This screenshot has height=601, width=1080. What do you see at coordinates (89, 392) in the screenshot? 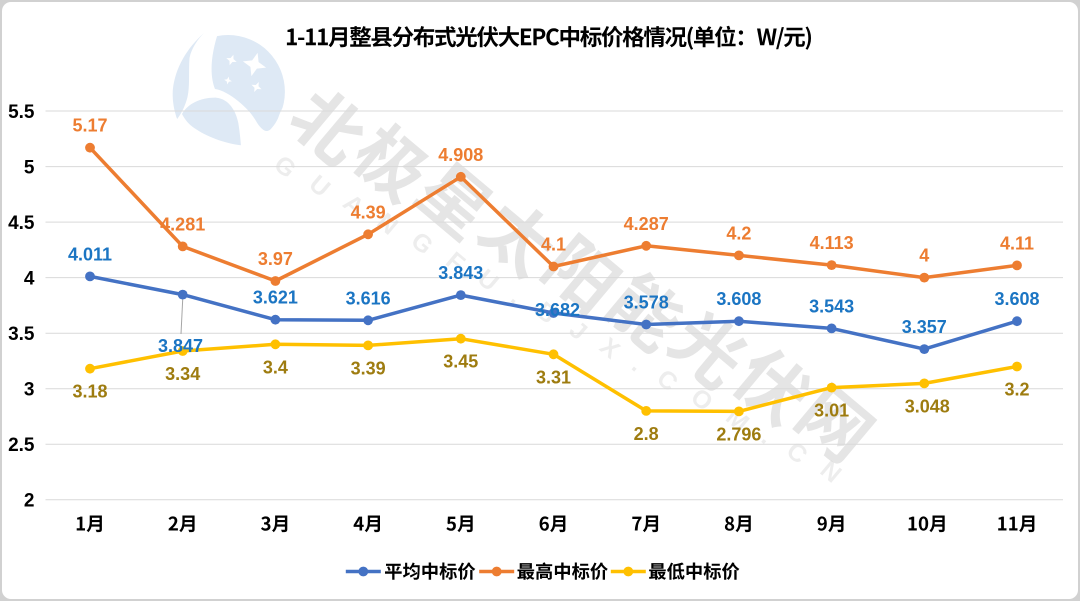
I see `svg-text: 3.18` at bounding box center [89, 392].